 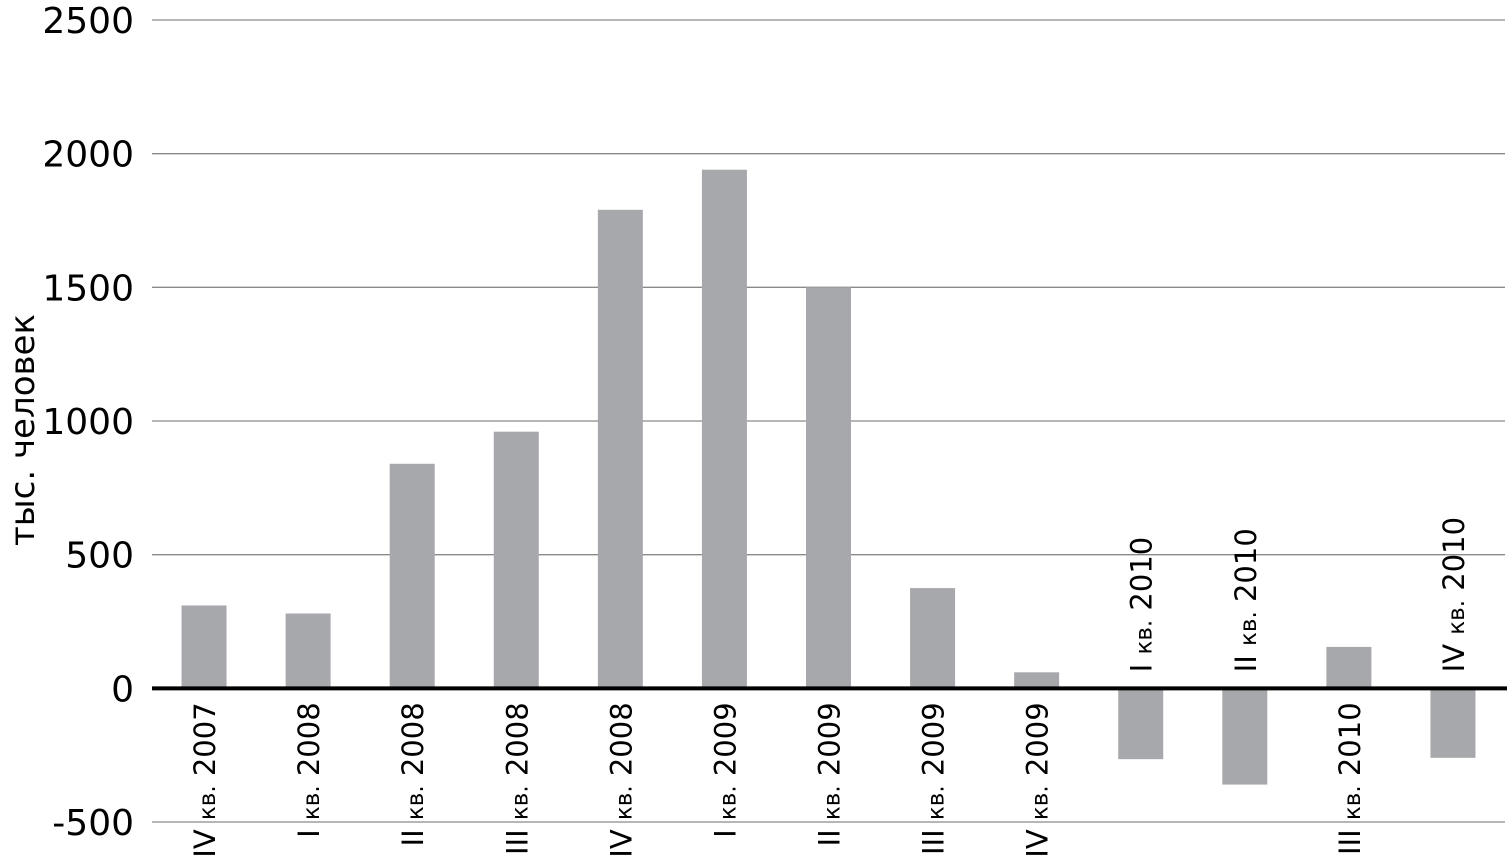 I want to click on x-tick-label: II кв. 2009, so click(x=830, y=774).